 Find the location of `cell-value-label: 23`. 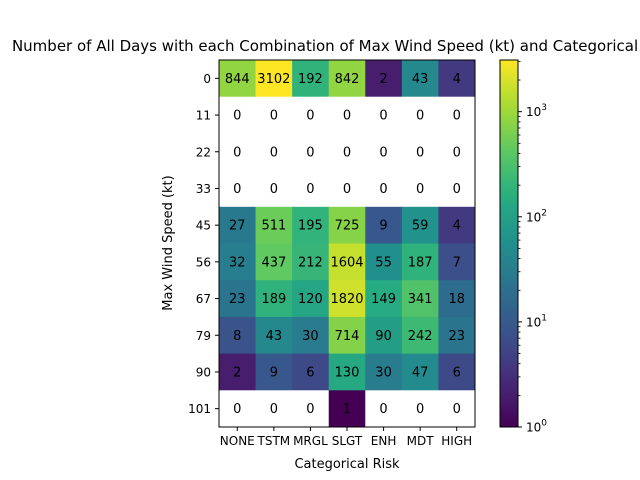

cell-value-label: 23 is located at coordinates (456, 336).